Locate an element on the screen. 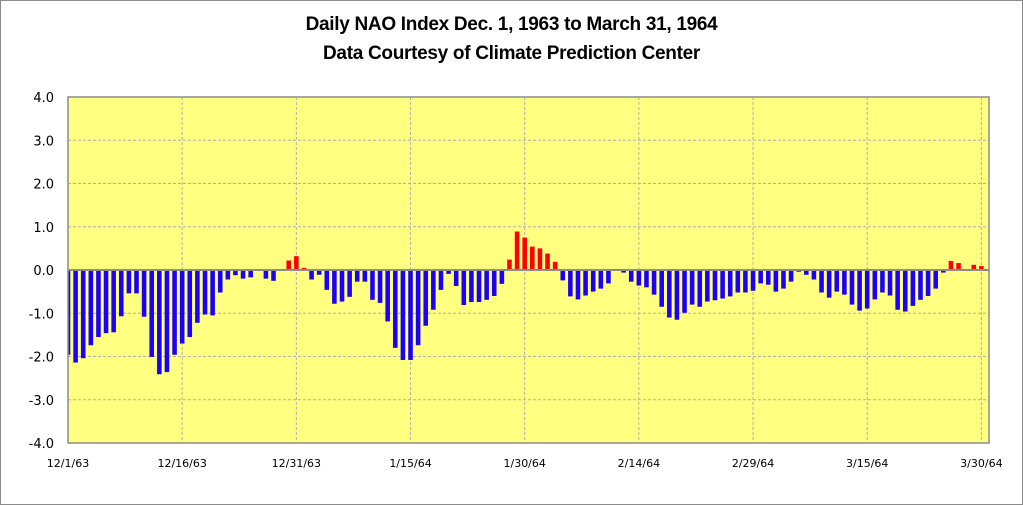  x-tick-label: 3/30/64 is located at coordinates (981, 463).